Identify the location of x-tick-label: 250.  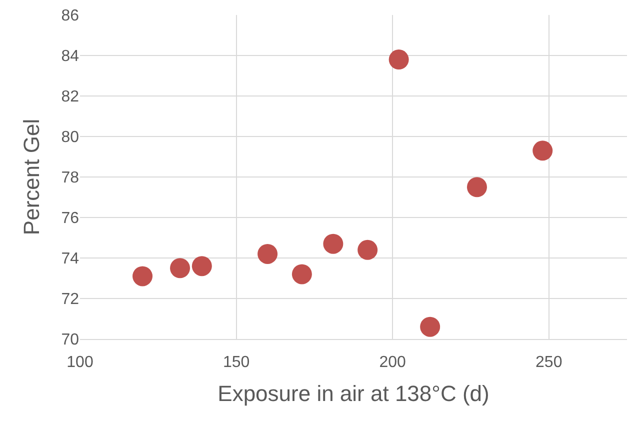
(549, 363).